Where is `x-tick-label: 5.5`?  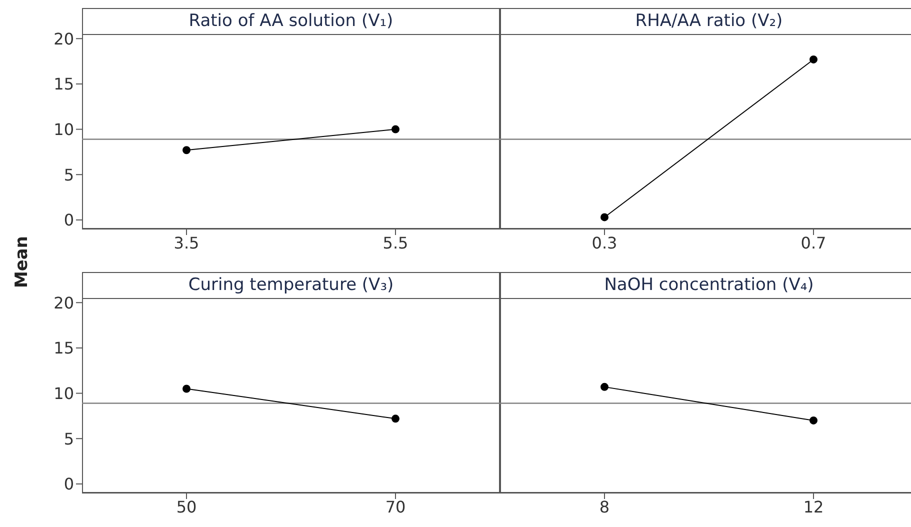
x-tick-label: 5.5 is located at coordinates (395, 242).